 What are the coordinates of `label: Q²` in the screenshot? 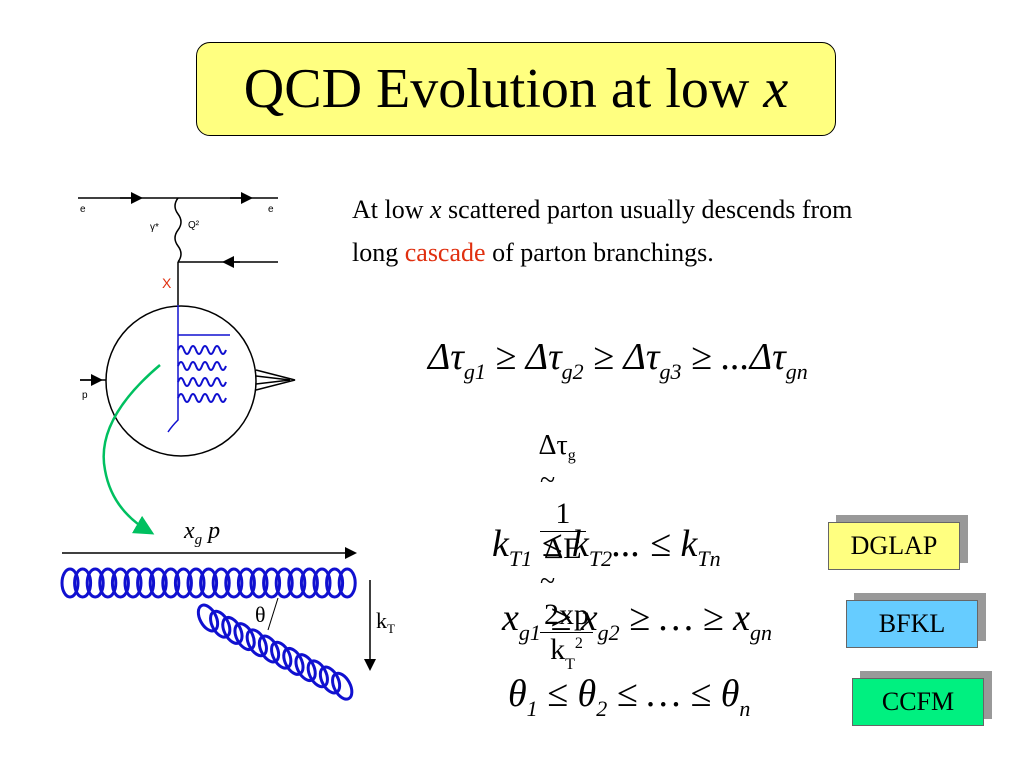 It's located at (194, 225).